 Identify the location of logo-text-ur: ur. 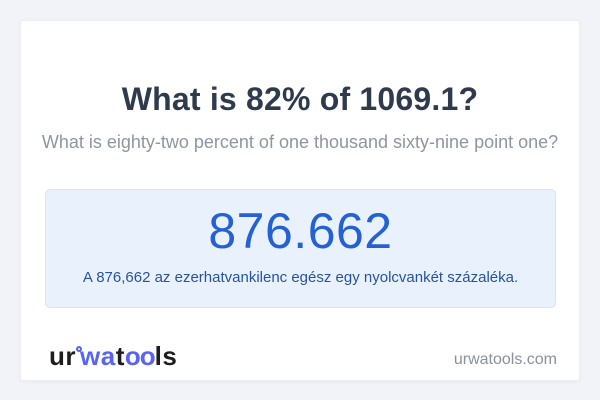
(62, 356).